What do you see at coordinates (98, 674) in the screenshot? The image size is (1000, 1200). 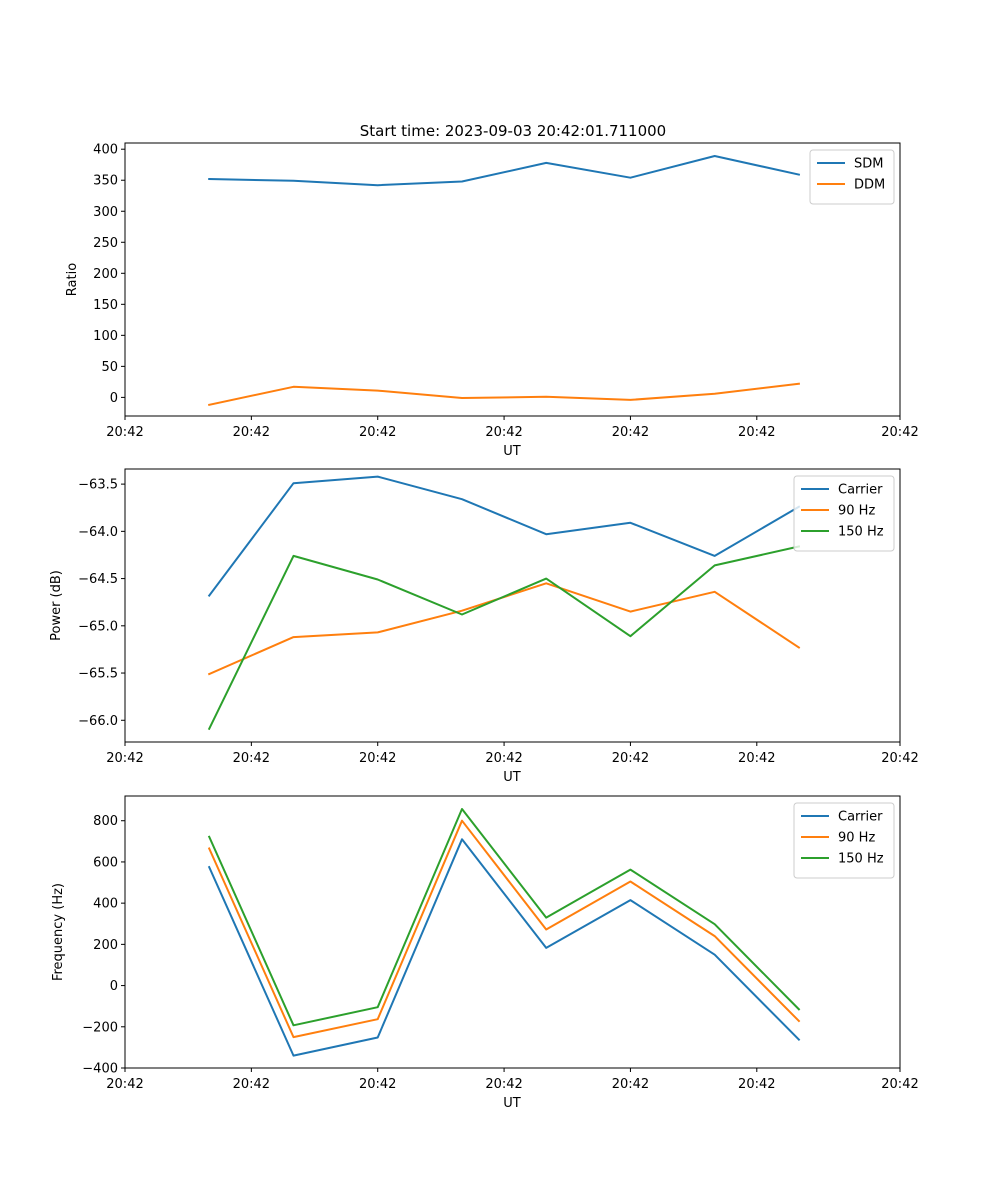 I see `y-tick-label: −65.5` at bounding box center [98, 674].